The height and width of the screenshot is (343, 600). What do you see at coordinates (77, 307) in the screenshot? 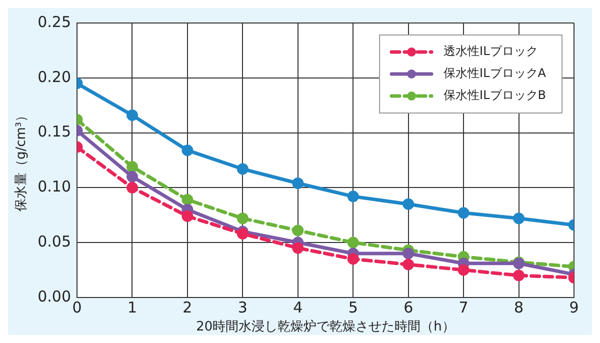
I see `x-tick-label: 0` at bounding box center [77, 307].